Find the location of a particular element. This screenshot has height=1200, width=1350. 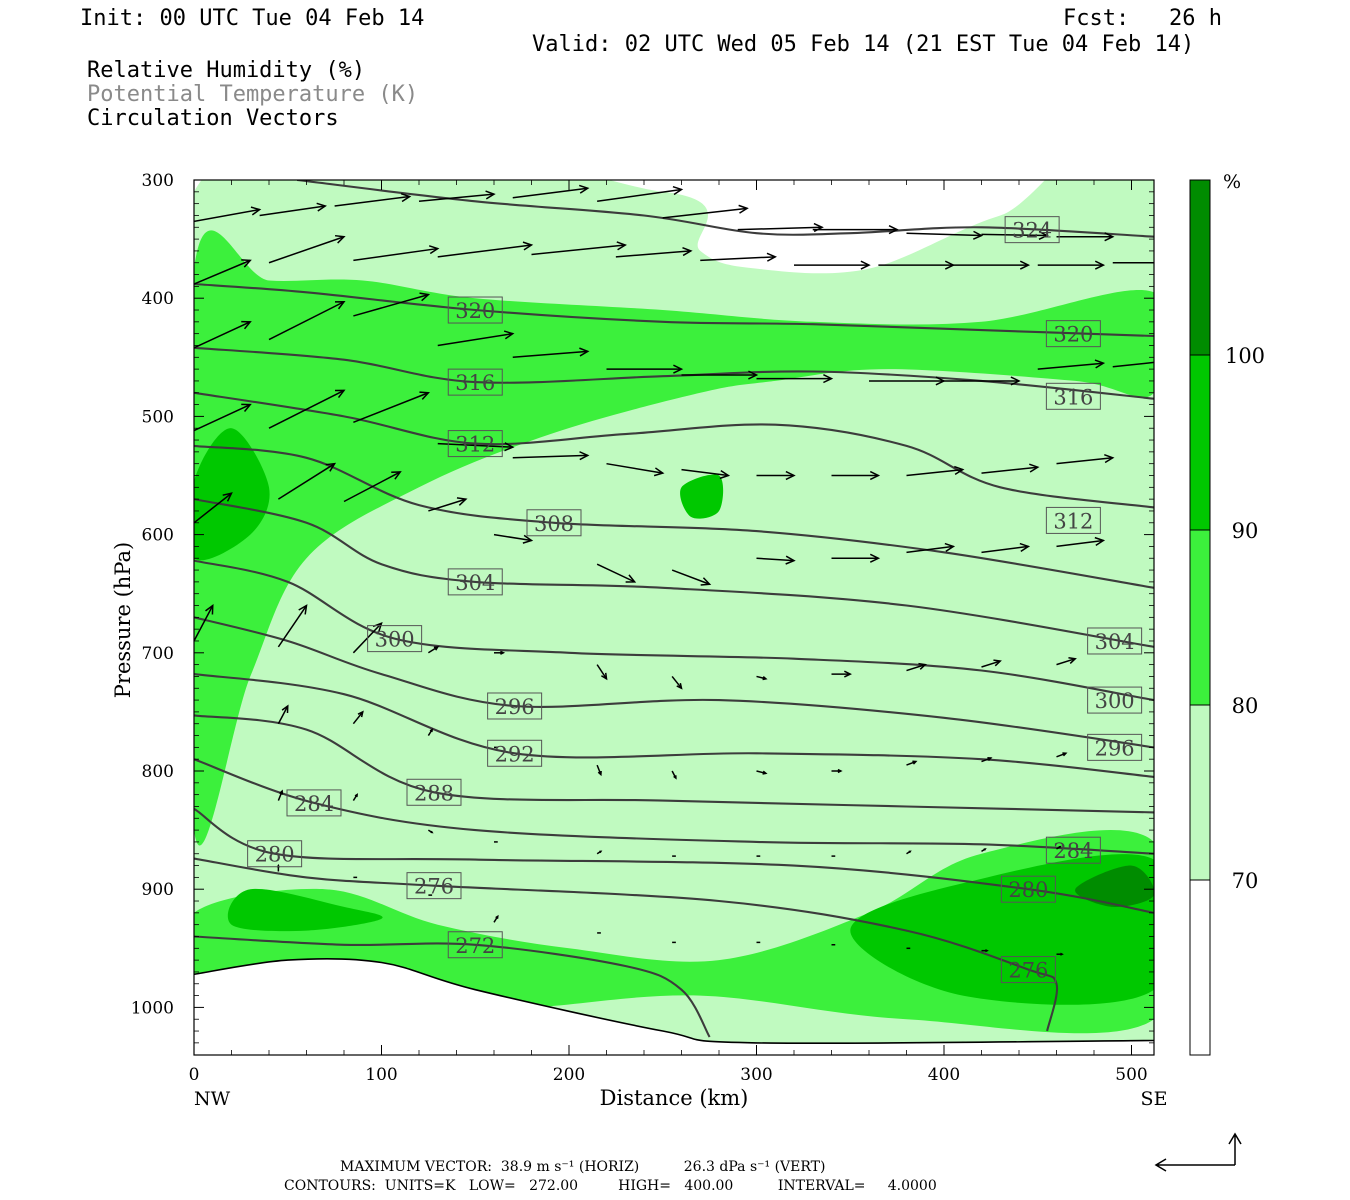

y-tick-label: 300 is located at coordinates (158, 181).